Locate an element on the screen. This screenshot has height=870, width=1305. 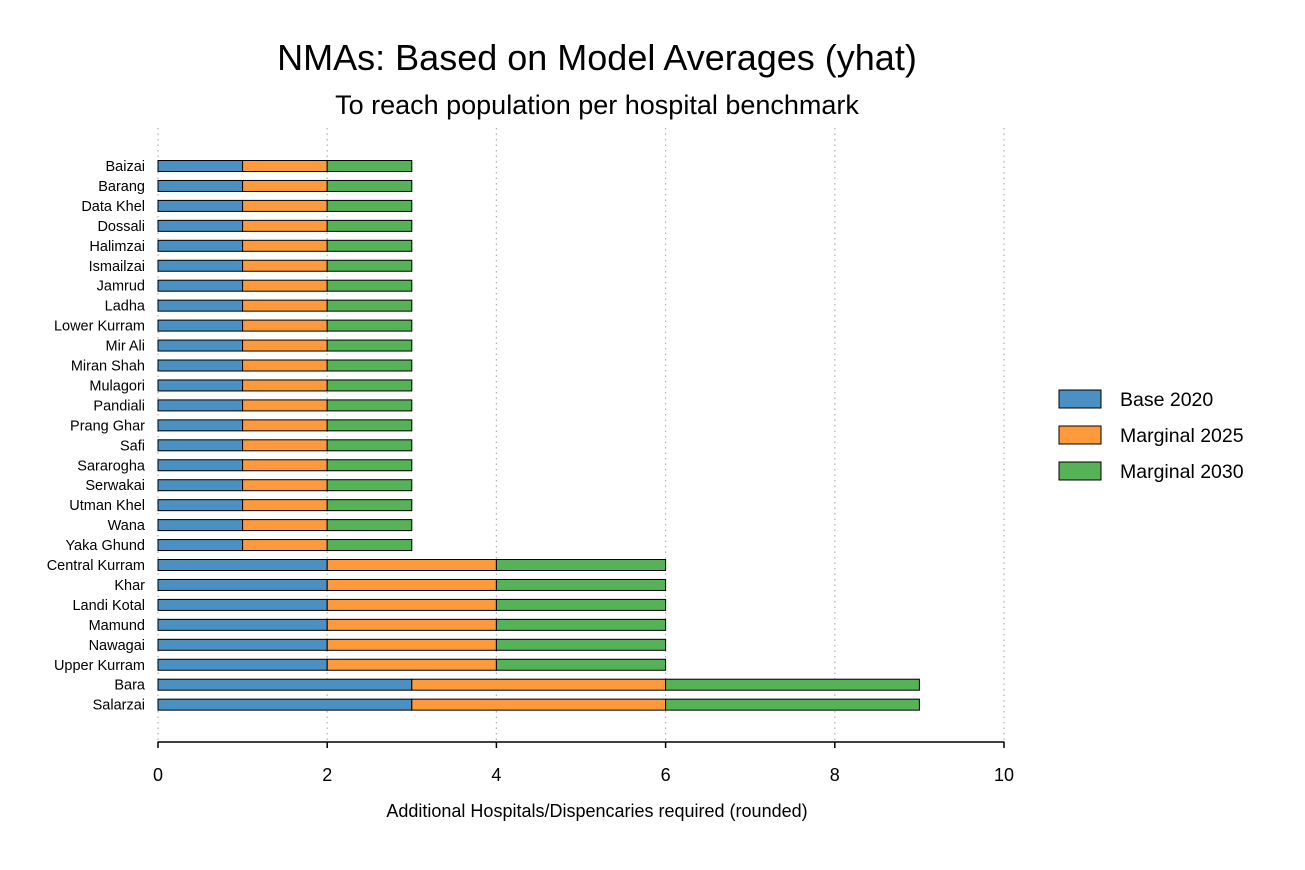
category-label: Upper Kurram is located at coordinates (99, 666).